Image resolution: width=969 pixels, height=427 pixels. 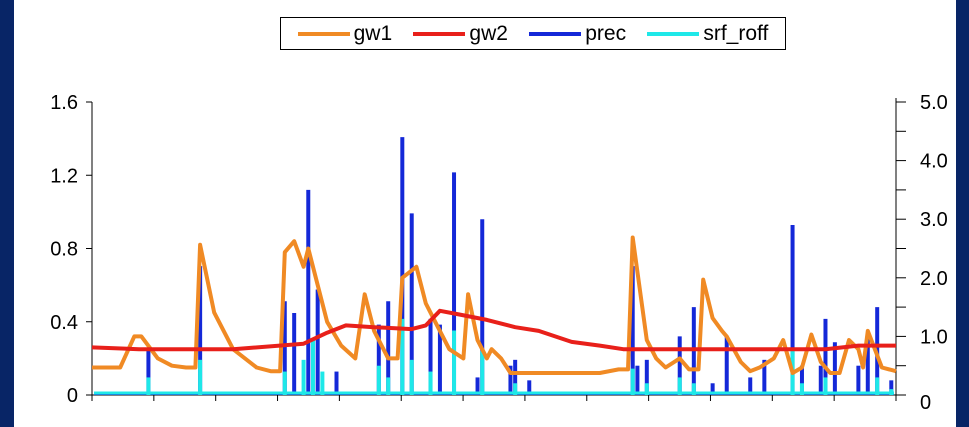 What do you see at coordinates (72, 396) in the screenshot?
I see `left-tick-label: 0` at bounding box center [72, 396].